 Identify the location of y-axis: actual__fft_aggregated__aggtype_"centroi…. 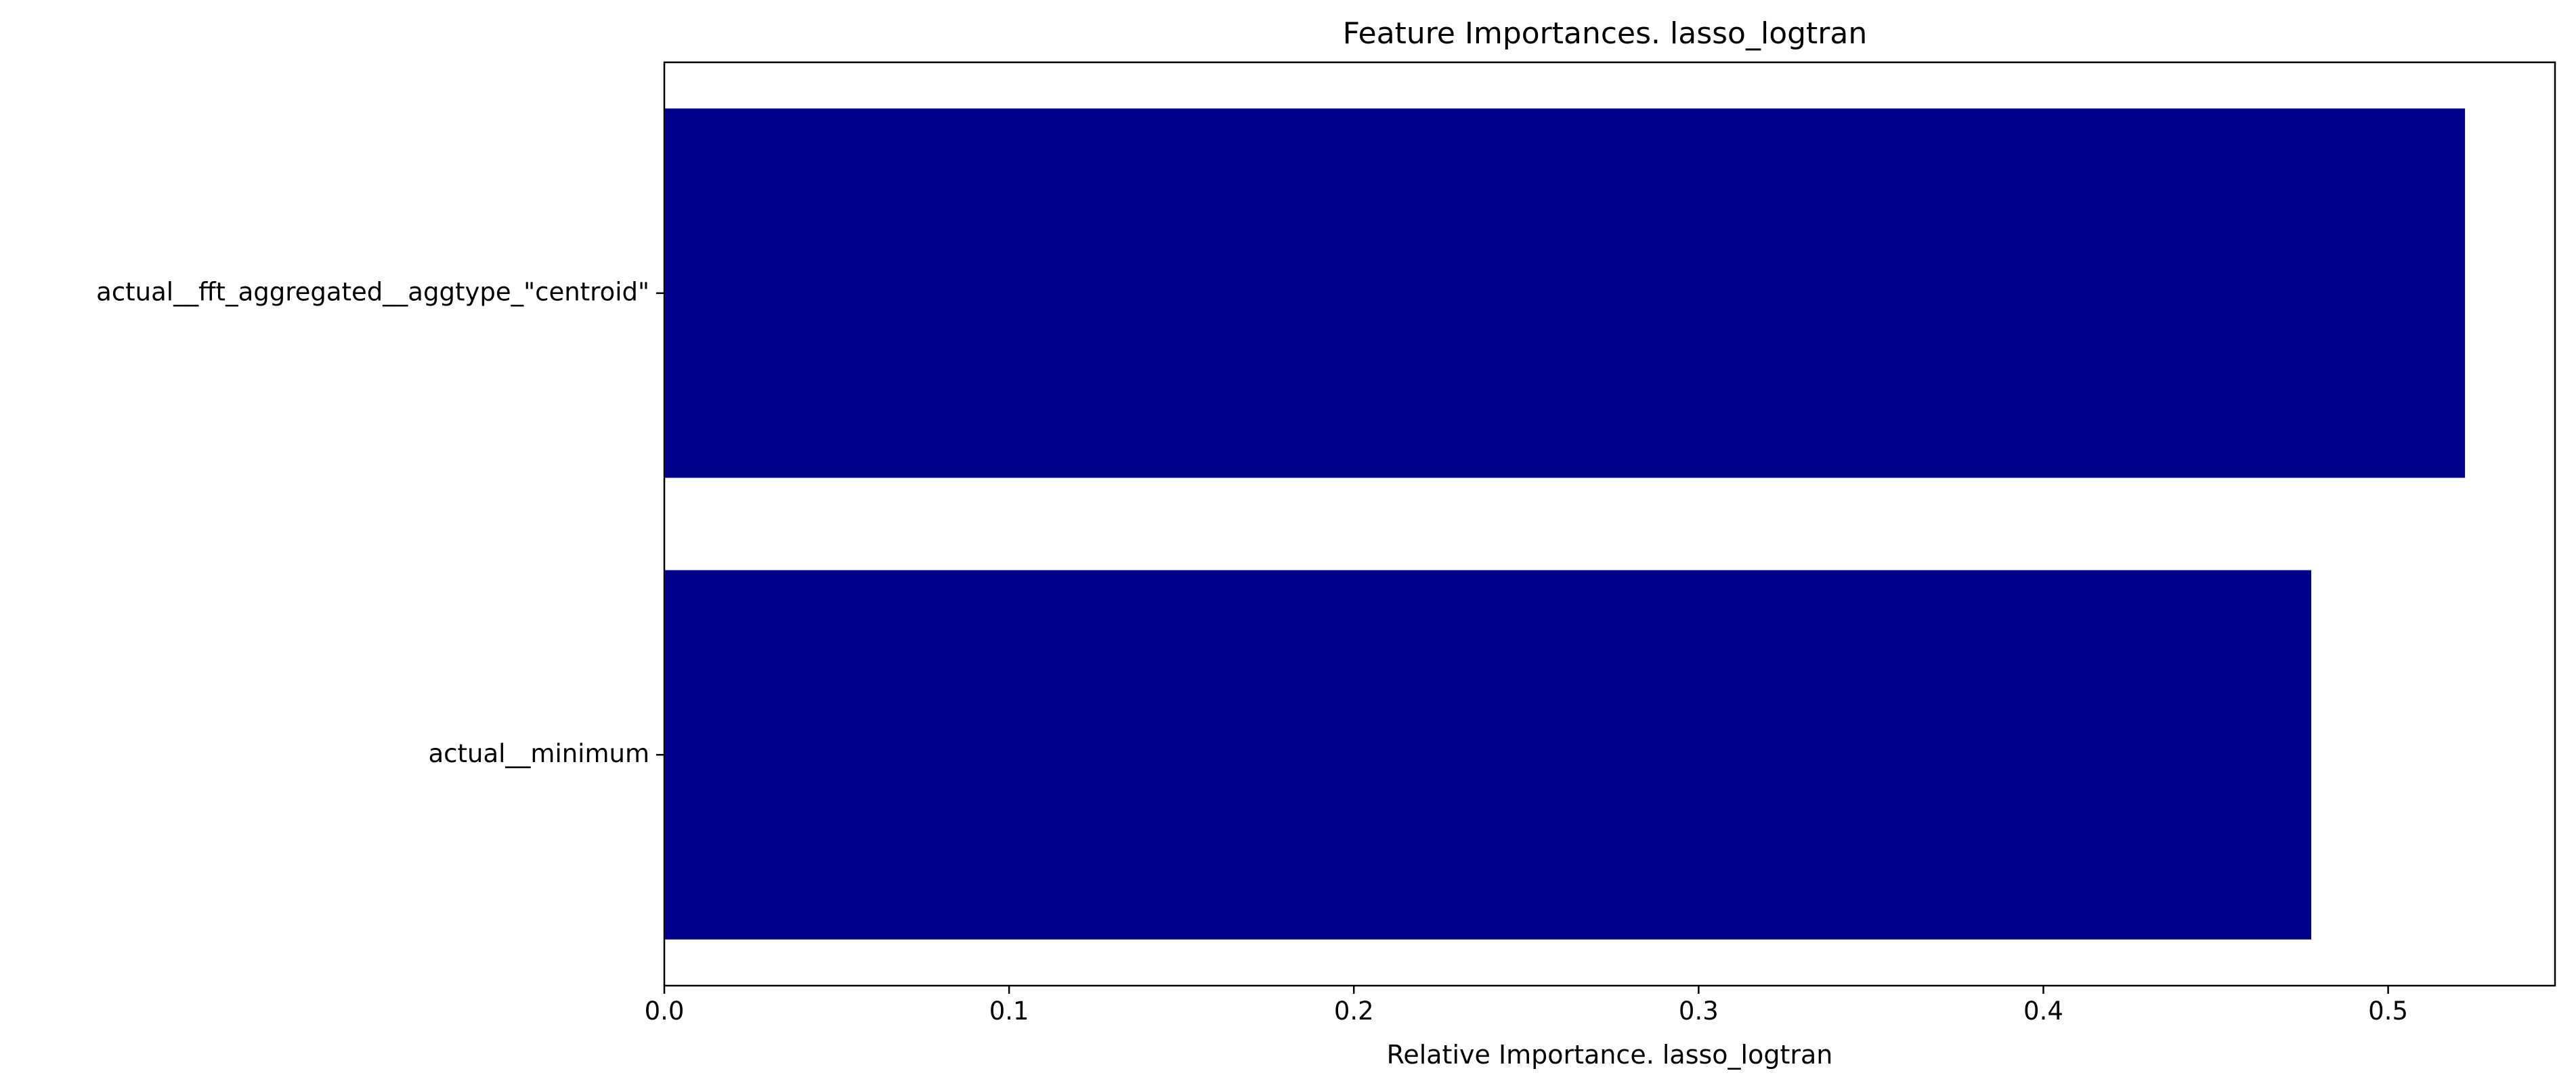
(380, 522).